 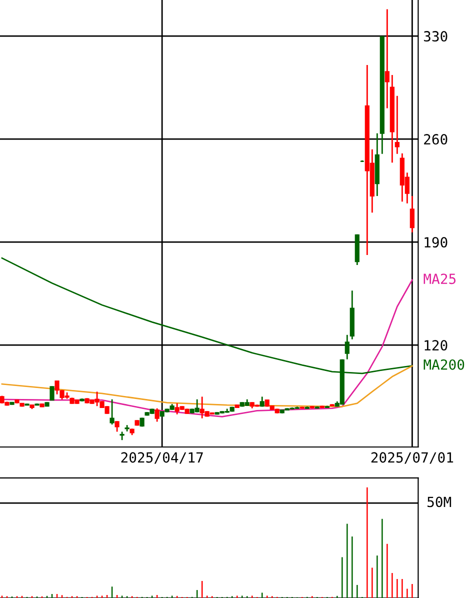 What do you see at coordinates (436, 345) in the screenshot?
I see `y-tick-label: 120` at bounding box center [436, 345].